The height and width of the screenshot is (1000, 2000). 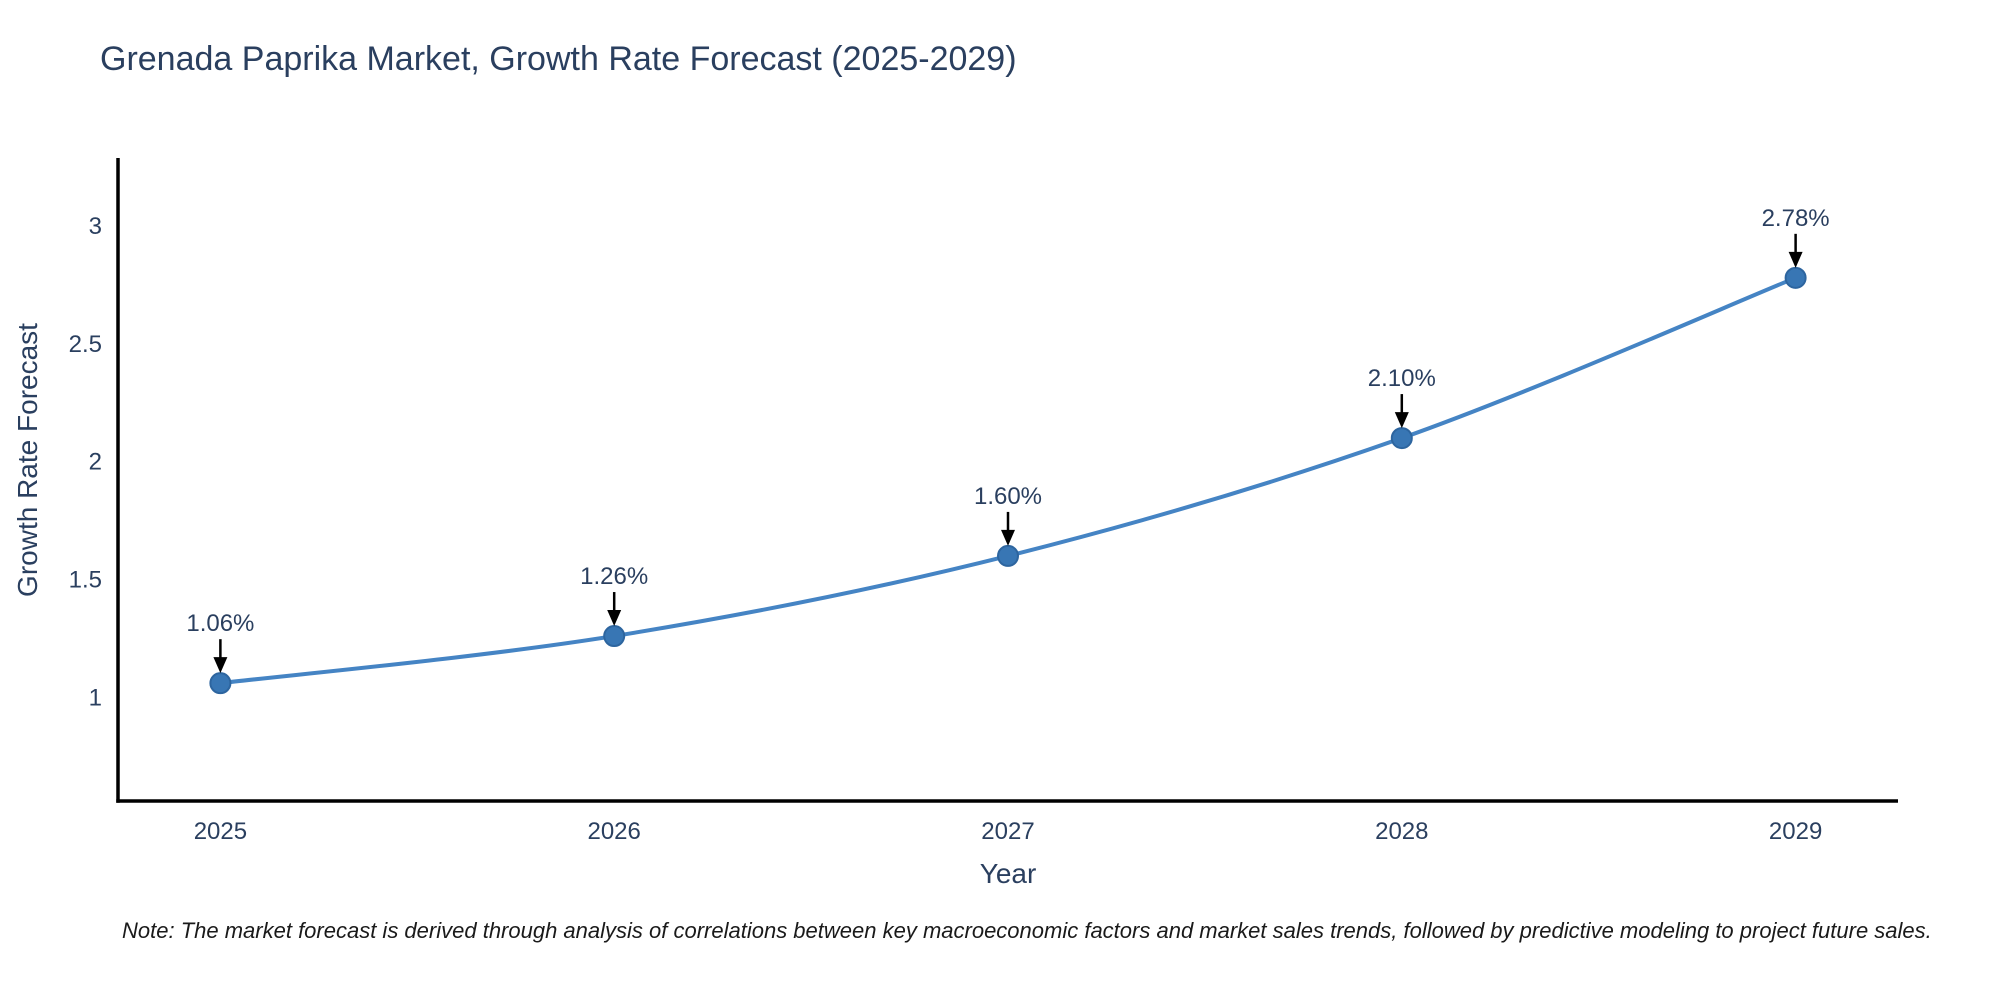 What do you see at coordinates (95, 697) in the screenshot?
I see `y-tick-label-1: 1` at bounding box center [95, 697].